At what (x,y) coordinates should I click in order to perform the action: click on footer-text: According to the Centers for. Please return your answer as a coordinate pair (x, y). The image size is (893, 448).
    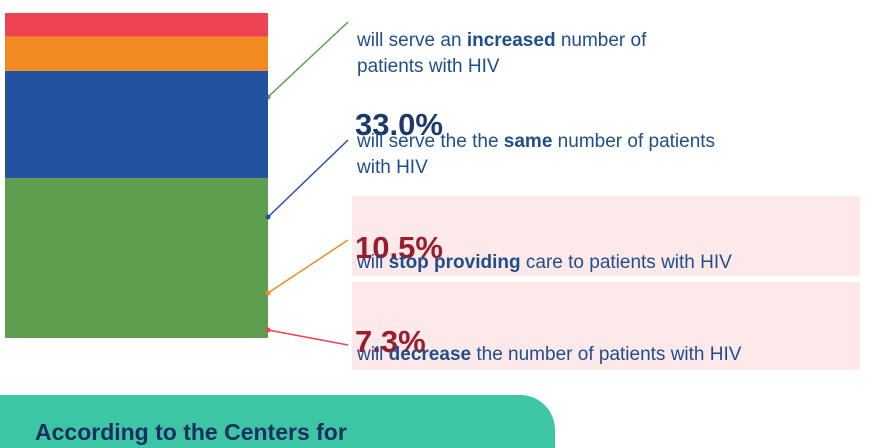
    Looking at the image, I should click on (191, 432).